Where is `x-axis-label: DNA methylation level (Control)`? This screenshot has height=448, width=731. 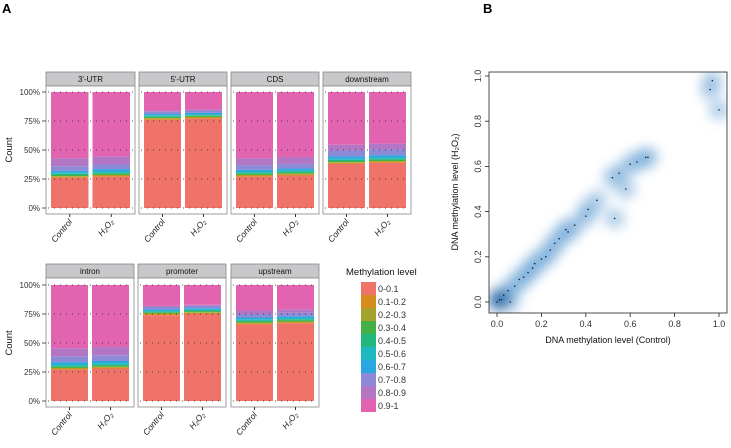 x-axis-label: DNA methylation level (Control) is located at coordinates (608, 340).